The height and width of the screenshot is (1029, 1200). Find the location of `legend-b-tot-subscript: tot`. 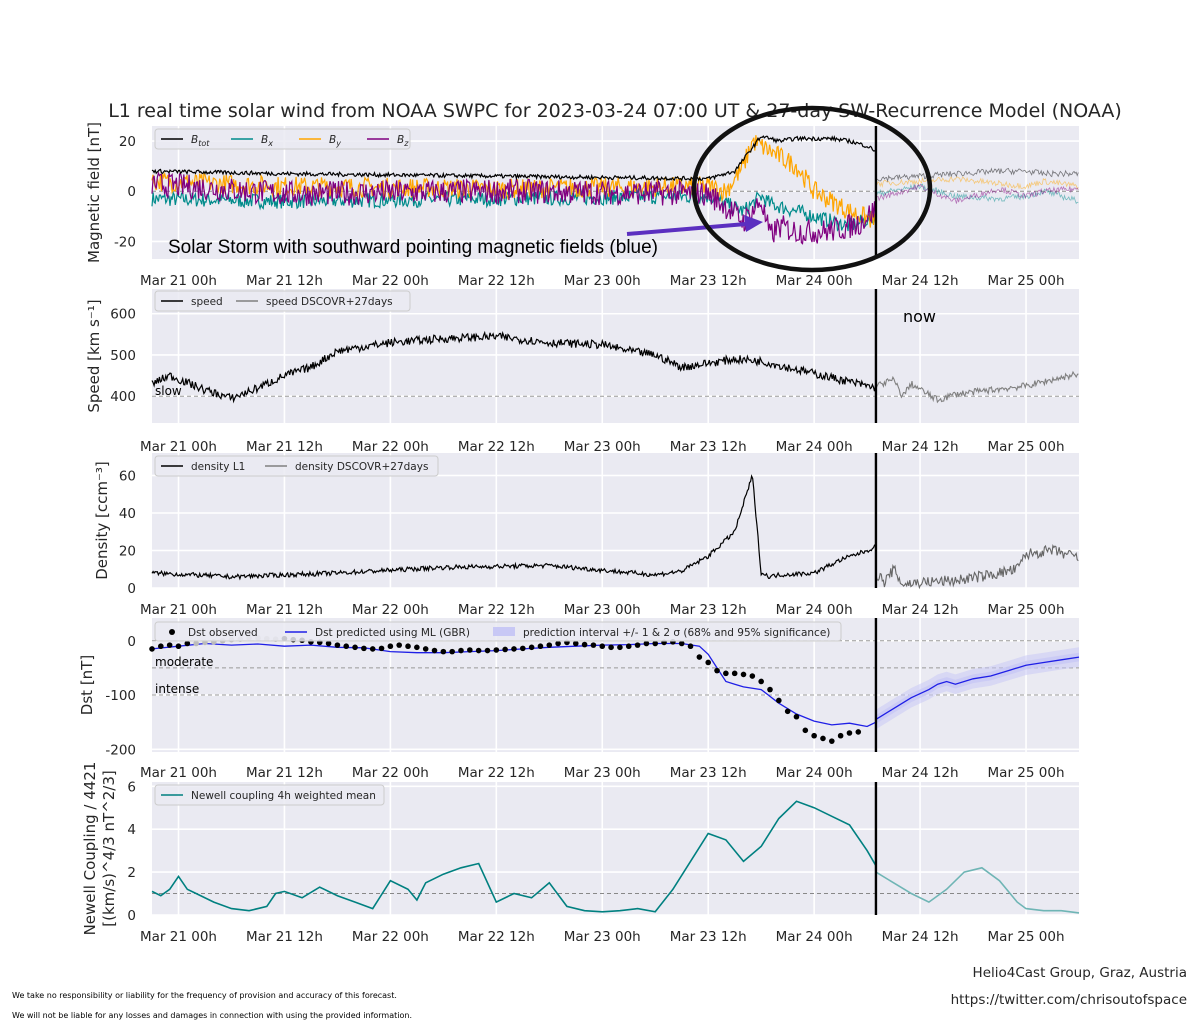

legend-b-tot-subscript: tot is located at coordinates (204, 143).